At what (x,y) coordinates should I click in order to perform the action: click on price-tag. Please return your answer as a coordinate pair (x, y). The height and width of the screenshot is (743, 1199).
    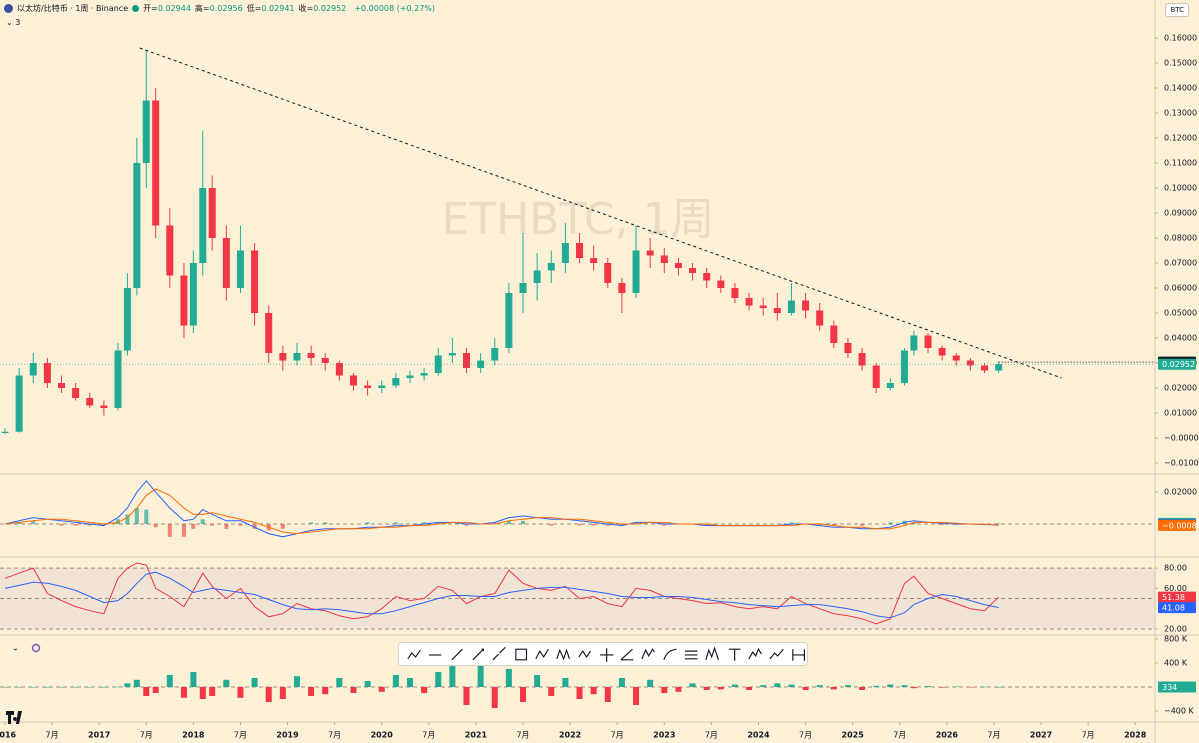
    Looking at the image, I should click on (1177, 597).